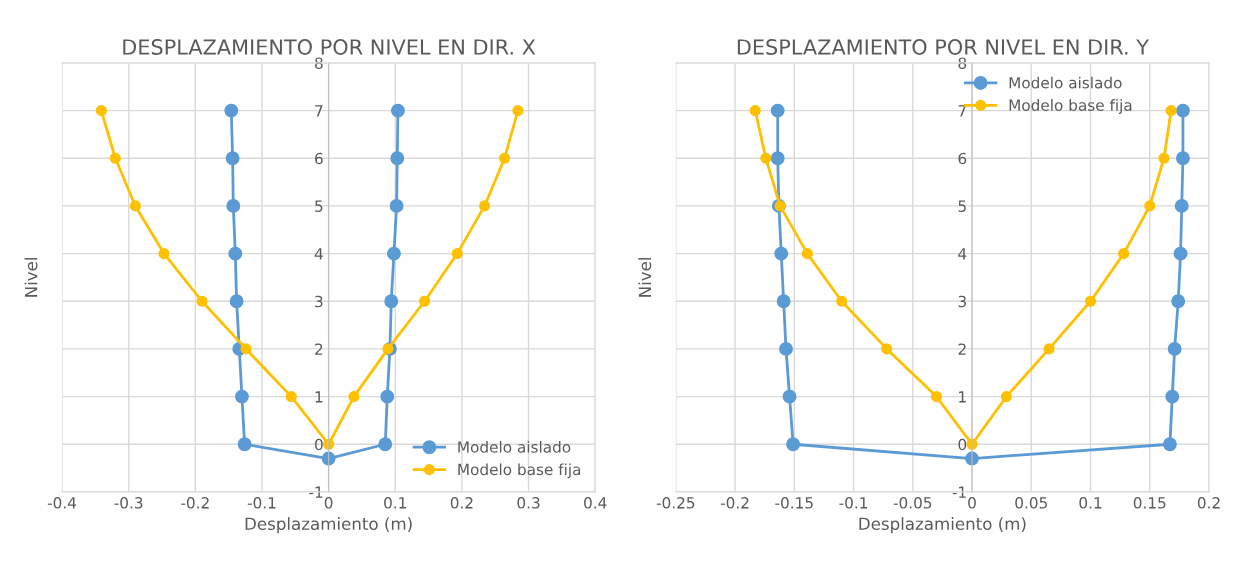 The width and height of the screenshot is (1240, 572). I want to click on x-tick-label: -0.3, so click(128, 503).